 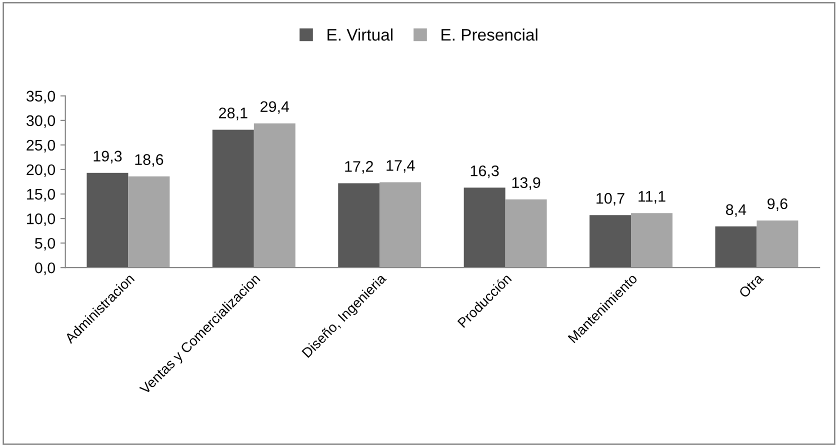 What do you see at coordinates (360, 34) in the screenshot?
I see `legend-label: E. Virtual` at bounding box center [360, 34].